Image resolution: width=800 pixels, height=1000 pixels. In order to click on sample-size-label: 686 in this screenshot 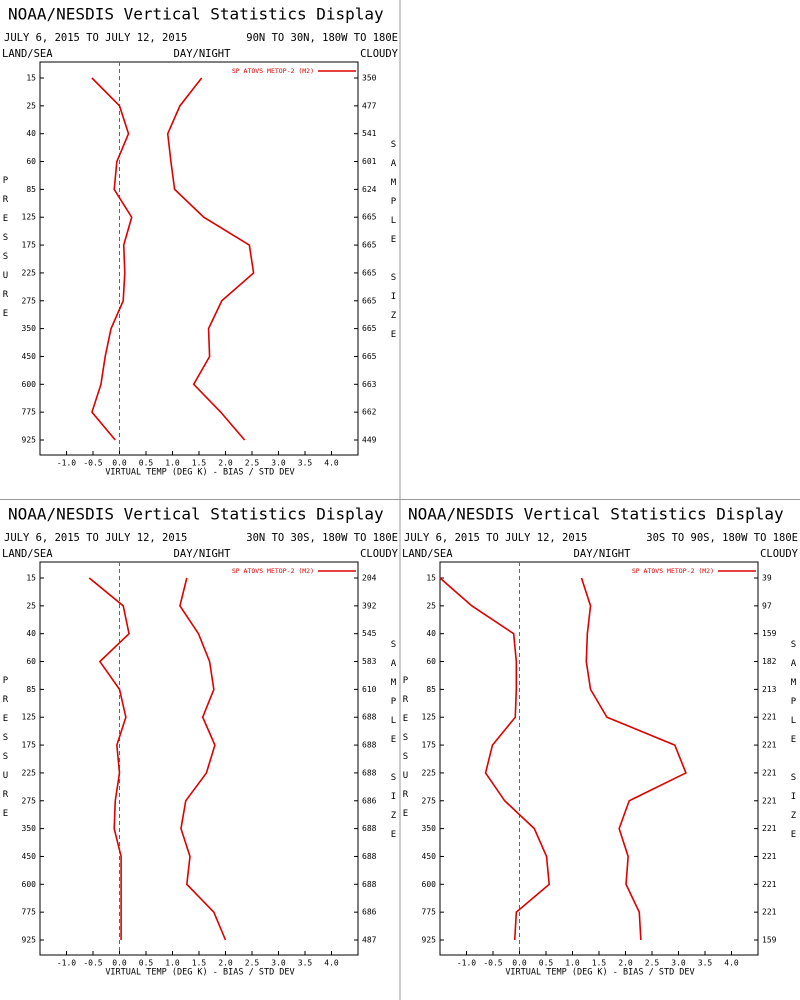, I will do `click(369, 912)`.